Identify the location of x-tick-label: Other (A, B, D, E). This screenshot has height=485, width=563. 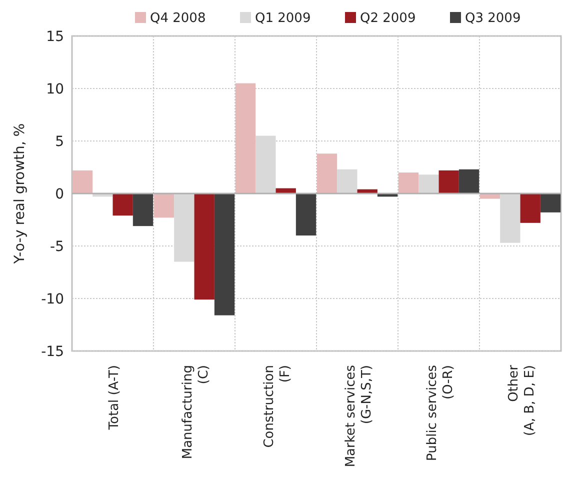
(522, 400).